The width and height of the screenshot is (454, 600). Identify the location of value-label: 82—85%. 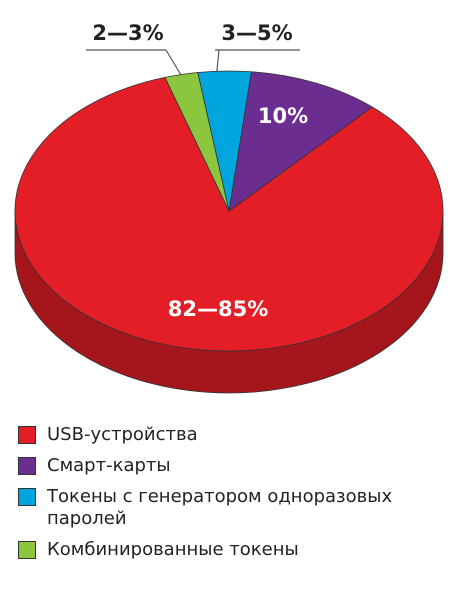
(218, 309).